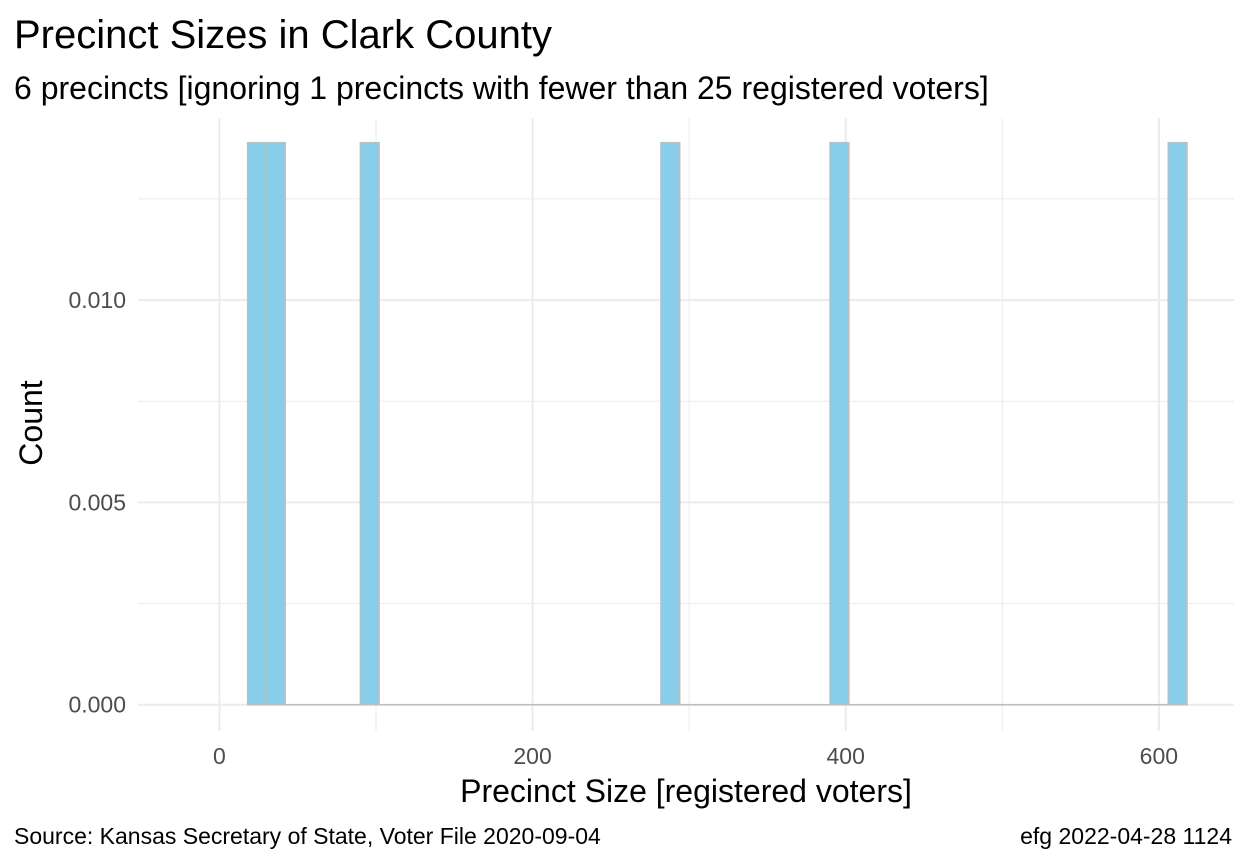 This screenshot has height=864, width=1248. Describe the element at coordinates (31, 423) in the screenshot. I see `y-axis-title: Count` at that location.